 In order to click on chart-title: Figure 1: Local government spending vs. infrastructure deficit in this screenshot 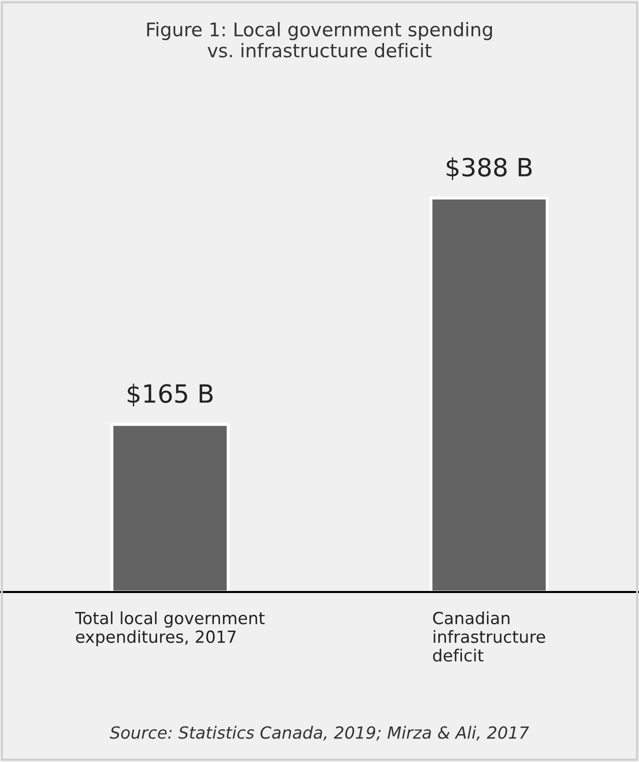, I will do `click(319, 40)`.